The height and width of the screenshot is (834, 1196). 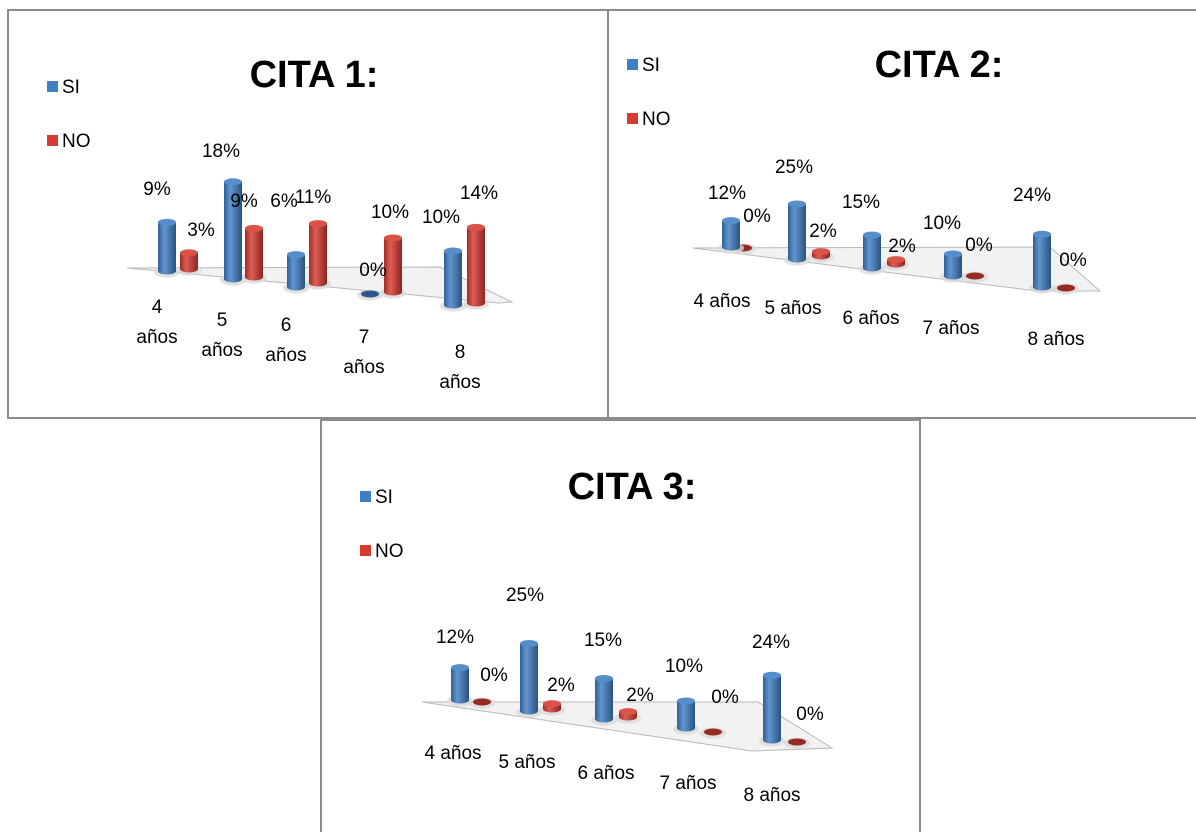 What do you see at coordinates (479, 193) in the screenshot?
I see `data-label-no-4: 14%` at bounding box center [479, 193].